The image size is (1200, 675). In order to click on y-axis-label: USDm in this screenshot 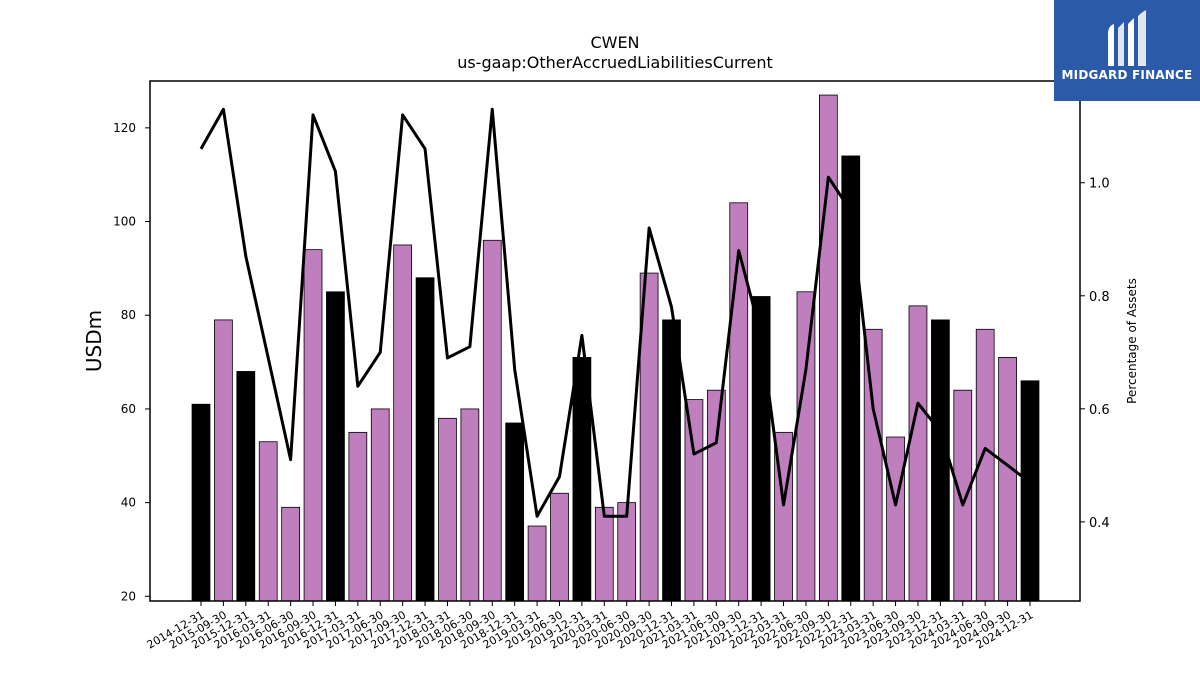, I will do `click(94, 341)`.